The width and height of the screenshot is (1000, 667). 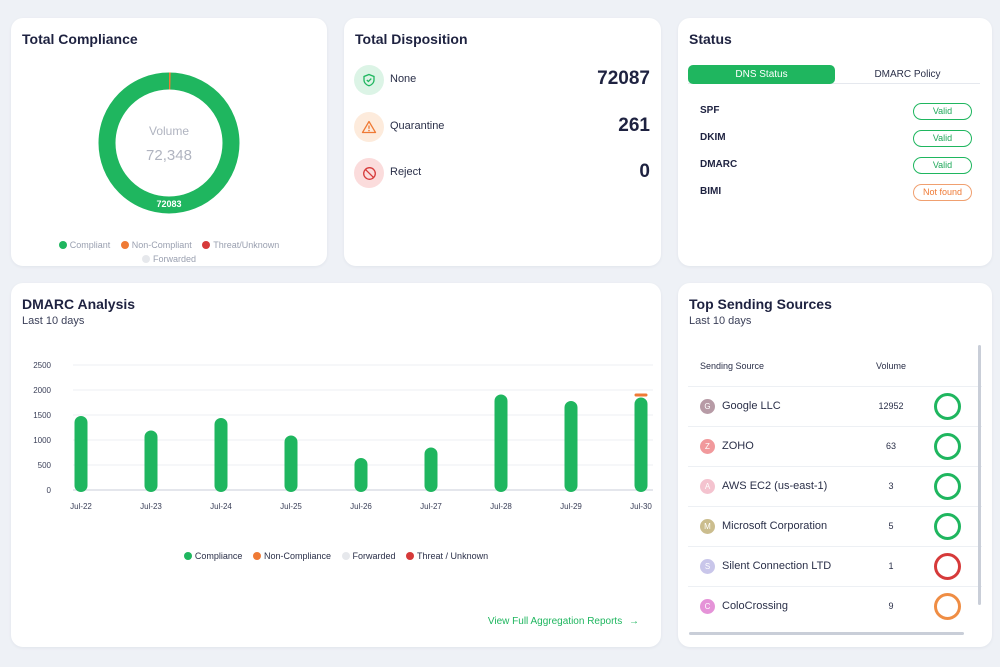 What do you see at coordinates (760, 304) in the screenshot?
I see `card-title: Top Sending Sources` at bounding box center [760, 304].